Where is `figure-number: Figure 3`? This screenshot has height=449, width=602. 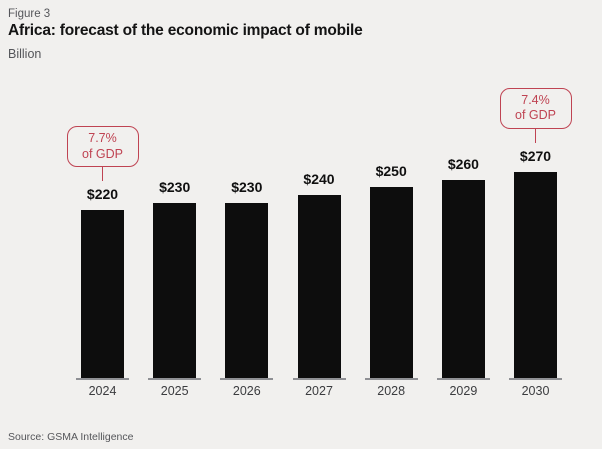
figure-number: Figure 3 is located at coordinates (29, 14).